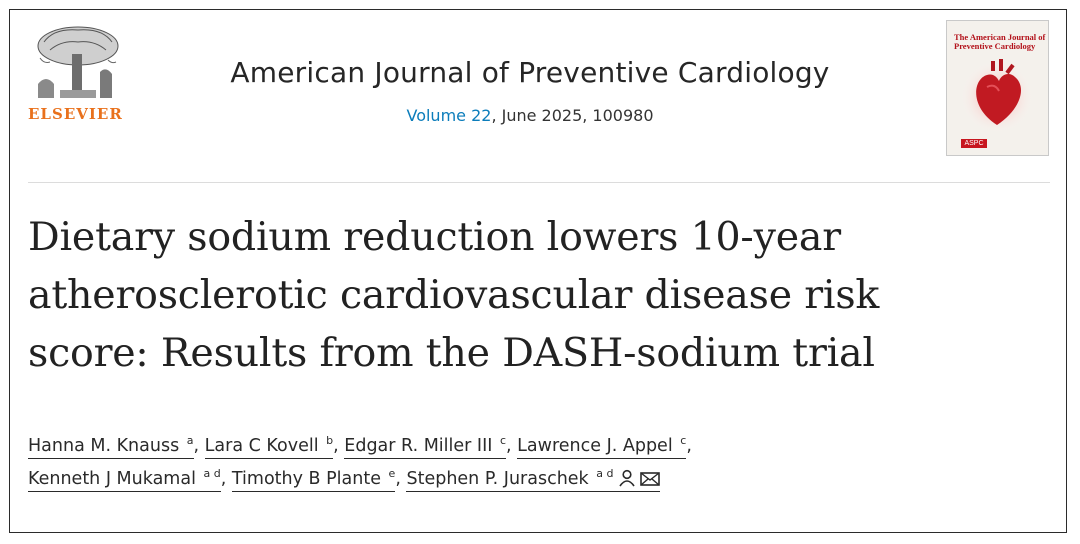 Image resolution: width=1080 pixels, height=544 pixels. I want to click on header-divider, so click(539, 182).